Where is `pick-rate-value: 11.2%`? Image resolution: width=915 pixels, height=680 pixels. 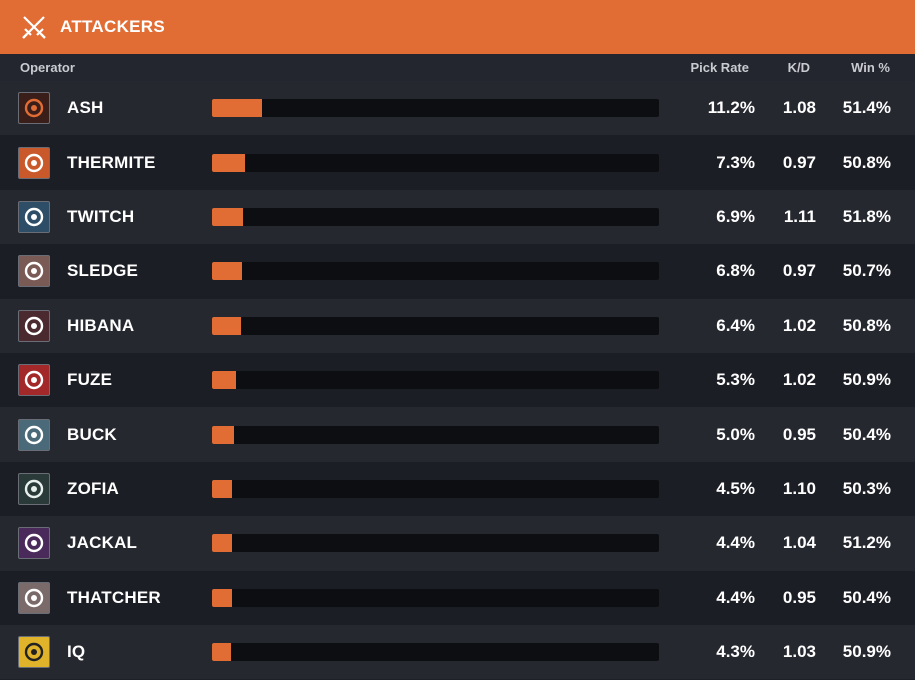 pick-rate-value: 11.2% is located at coordinates (731, 108).